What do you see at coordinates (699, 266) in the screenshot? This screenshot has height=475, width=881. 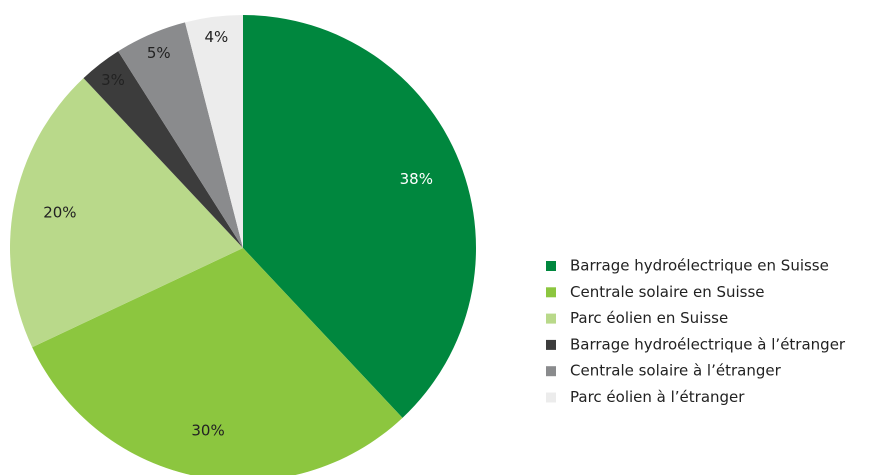 I see `legend-label: Barrage hydroélectrique en Suisse` at bounding box center [699, 266].